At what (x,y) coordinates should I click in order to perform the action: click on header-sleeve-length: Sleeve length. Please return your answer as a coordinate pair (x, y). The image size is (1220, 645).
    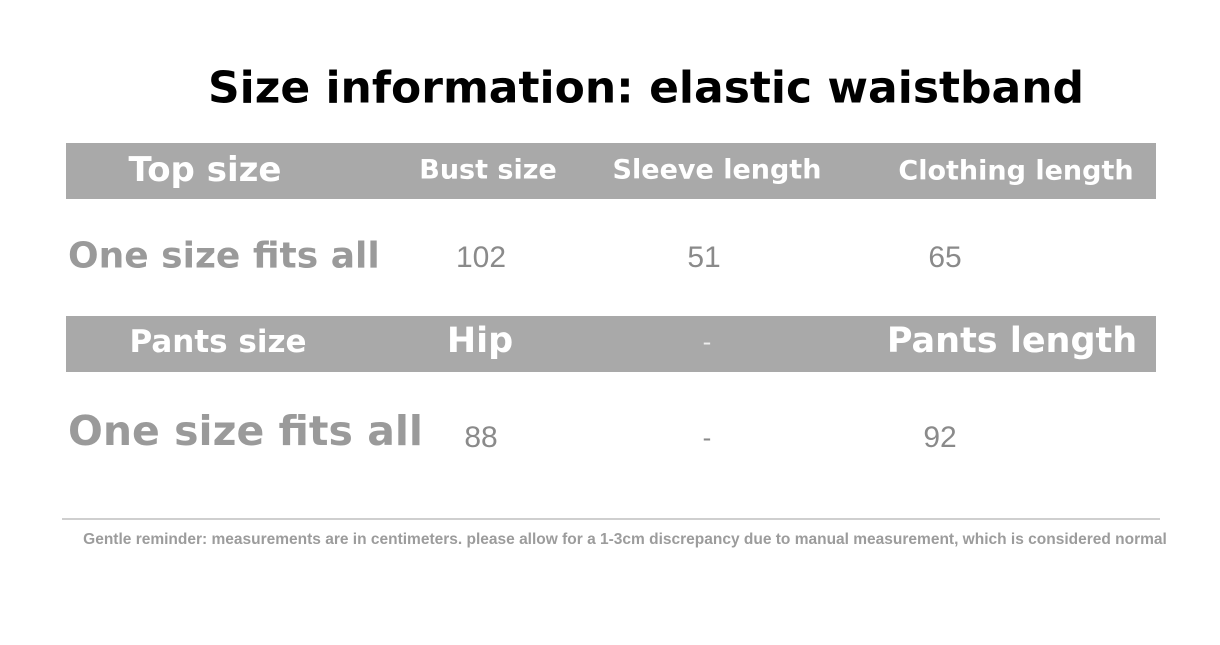
    Looking at the image, I should click on (717, 170).